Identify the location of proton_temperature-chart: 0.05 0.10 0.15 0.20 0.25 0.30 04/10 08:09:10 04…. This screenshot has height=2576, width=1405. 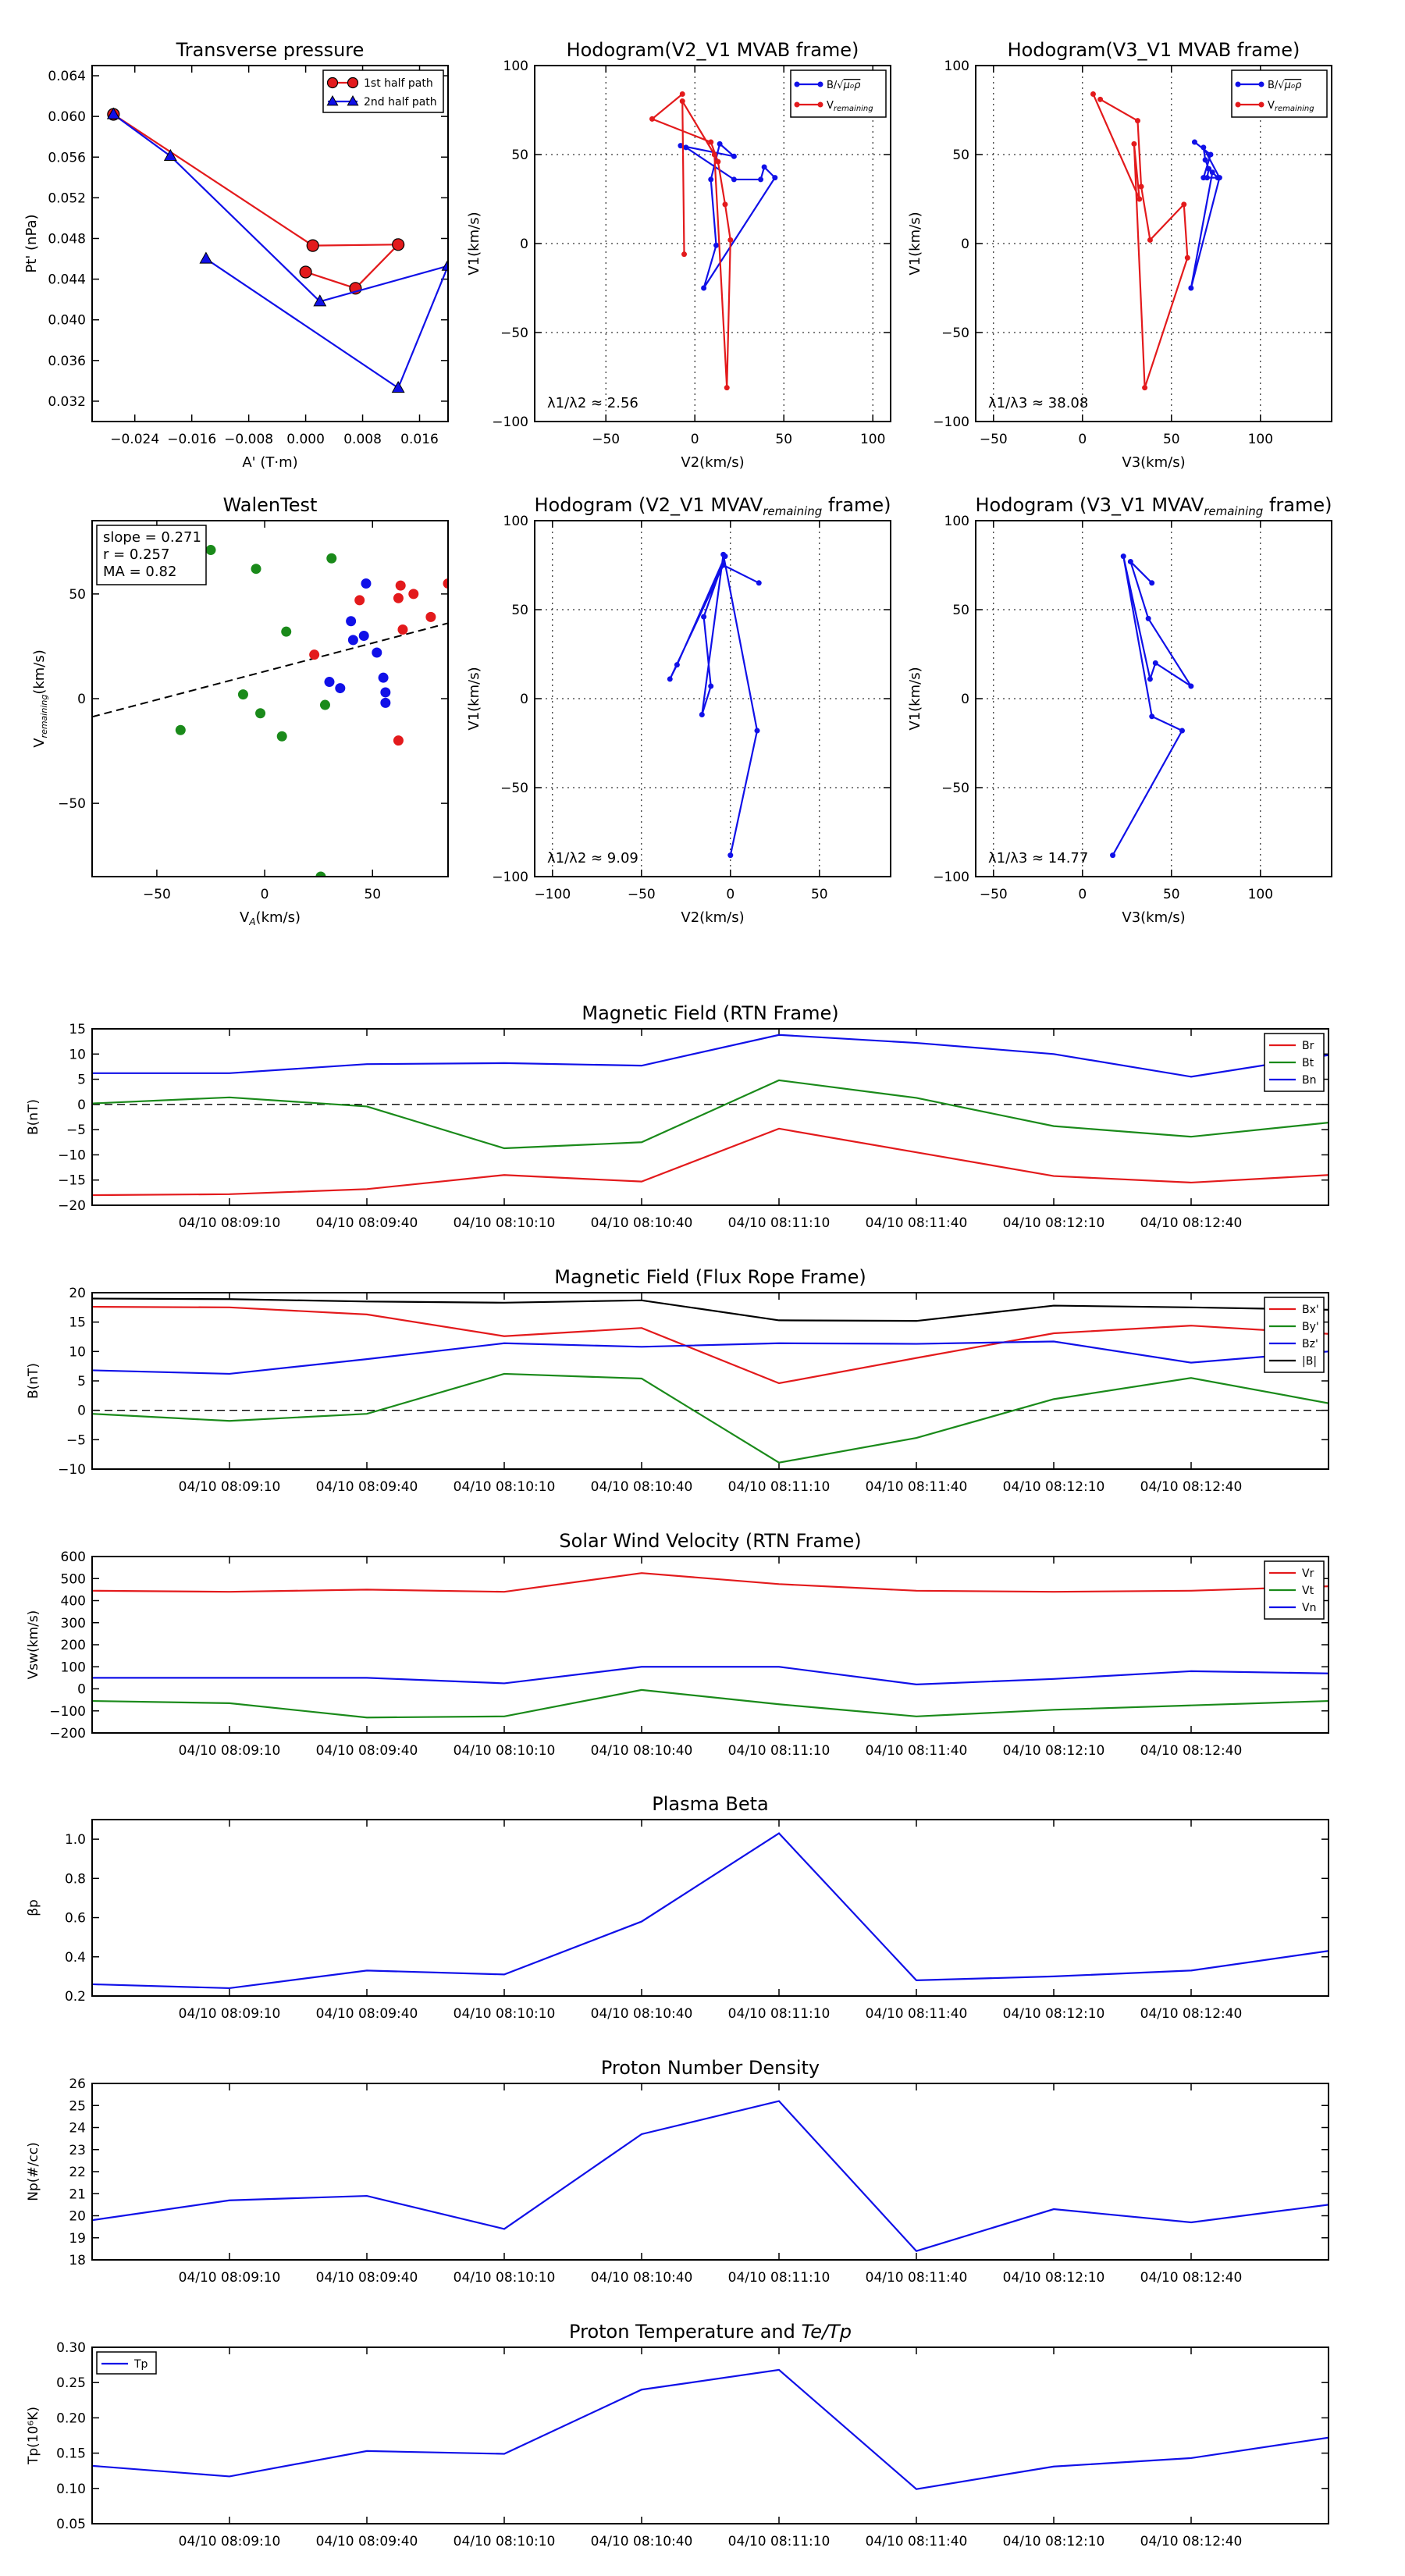
(678, 2435).